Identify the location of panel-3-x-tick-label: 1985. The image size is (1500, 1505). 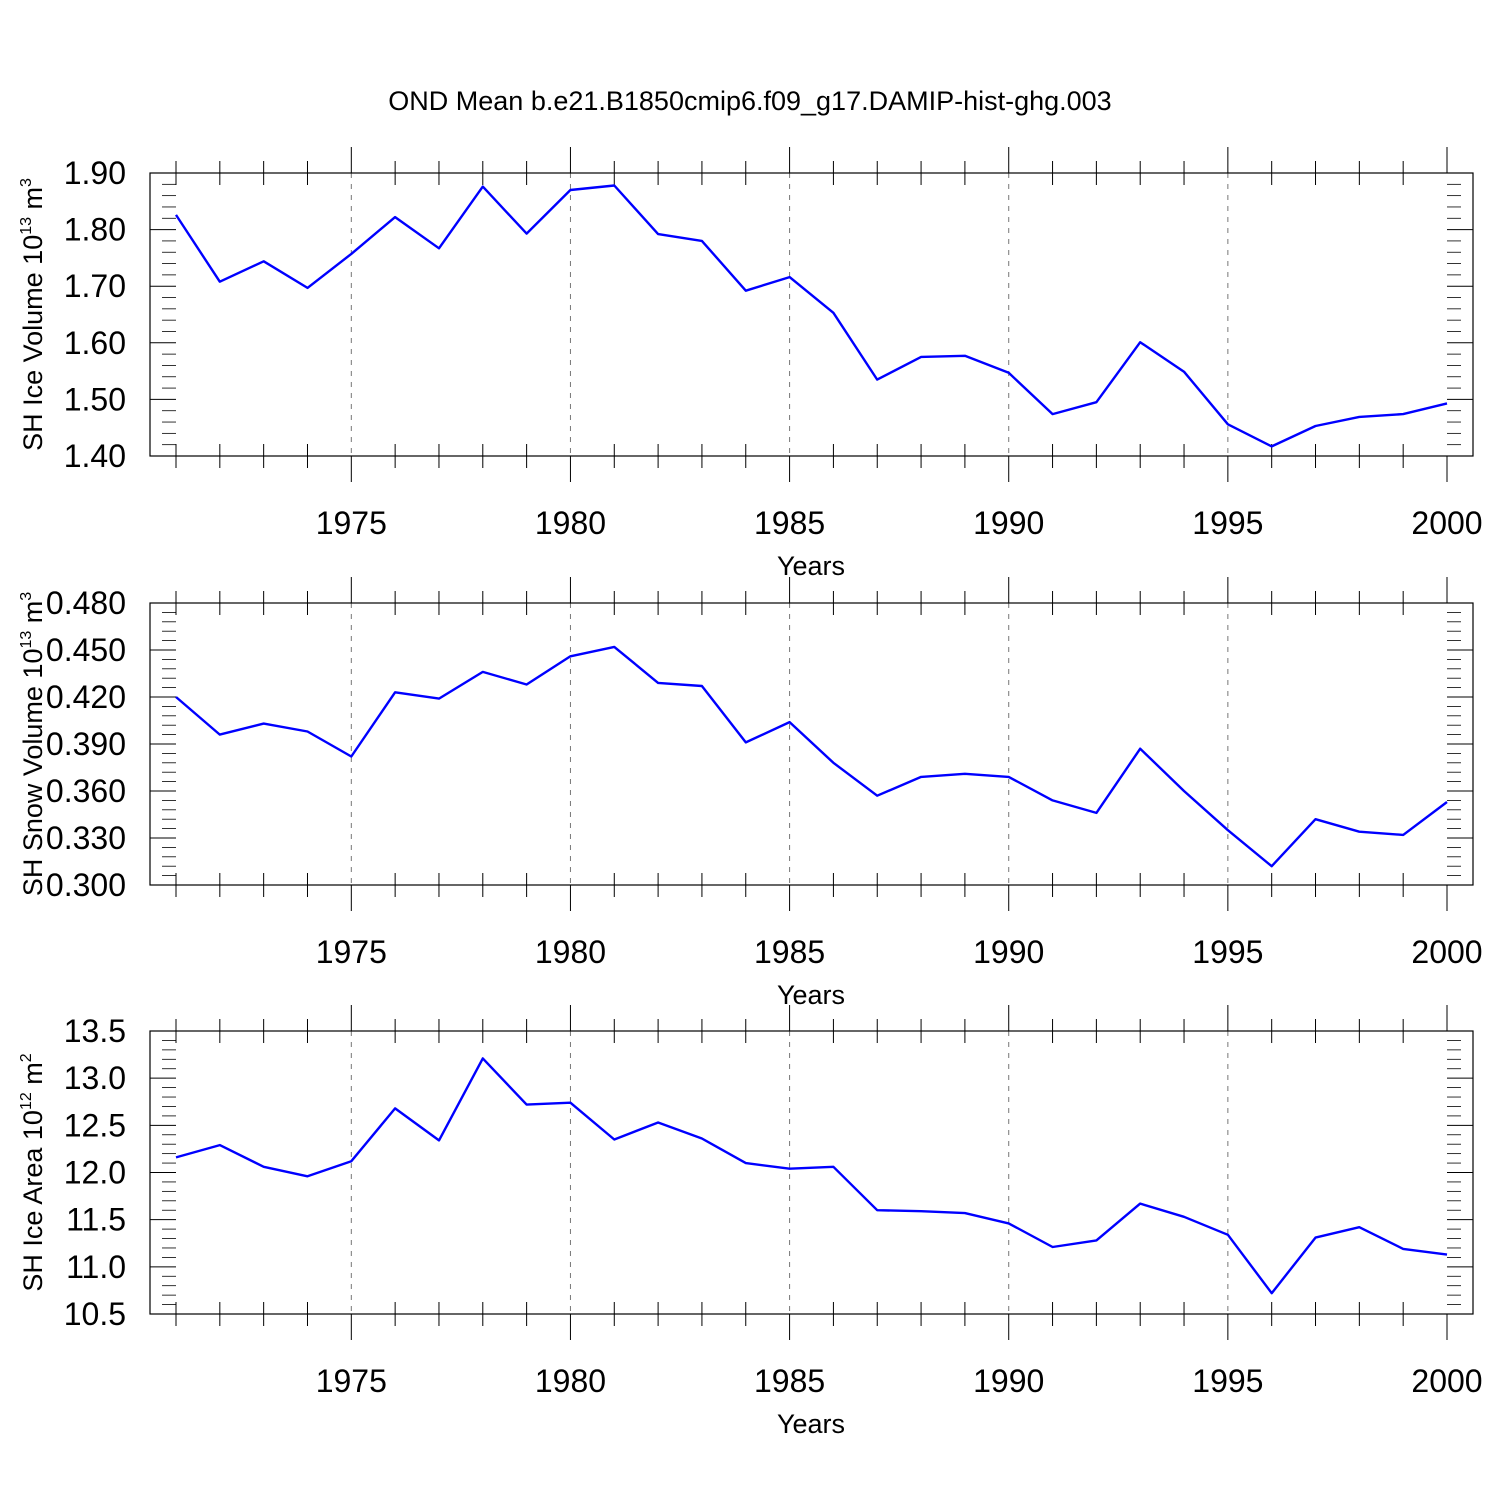
(789, 1381).